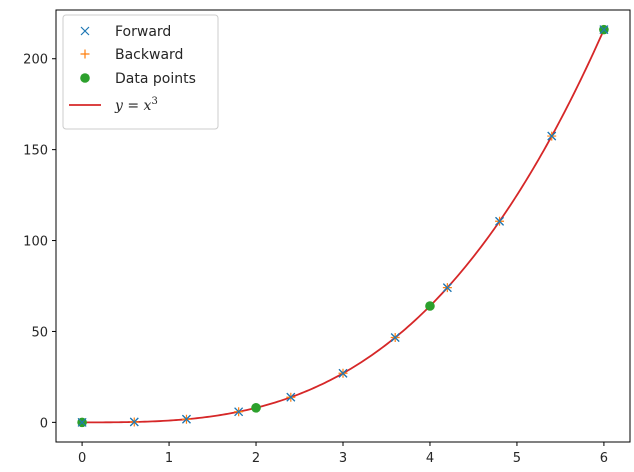 The image size is (634, 472). What do you see at coordinates (155, 79) in the screenshot?
I see `legend-label-2: Data points` at bounding box center [155, 79].